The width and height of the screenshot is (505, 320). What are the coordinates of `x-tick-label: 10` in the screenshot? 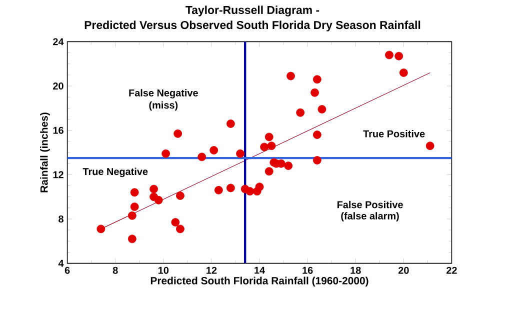 It's located at (163, 270).